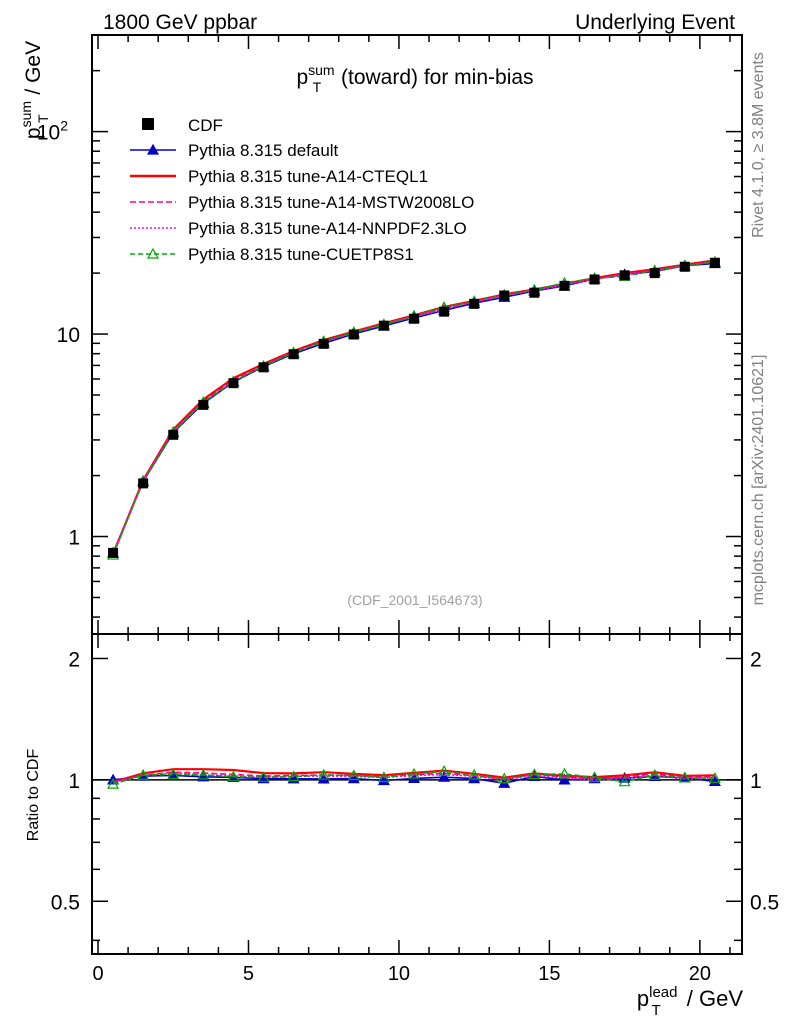 The width and height of the screenshot is (786, 1024). What do you see at coordinates (414, 600) in the screenshot?
I see `analysis-watermark: (CDF_2001_I564673)` at bounding box center [414, 600].